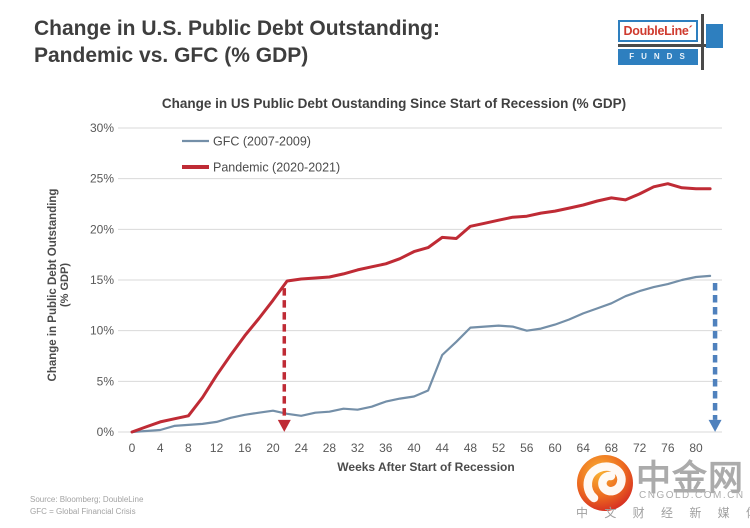 This screenshot has width=750, height=528. Describe the element at coordinates (584, 448) in the screenshot. I see `x-tick-label-64: 64` at that location.